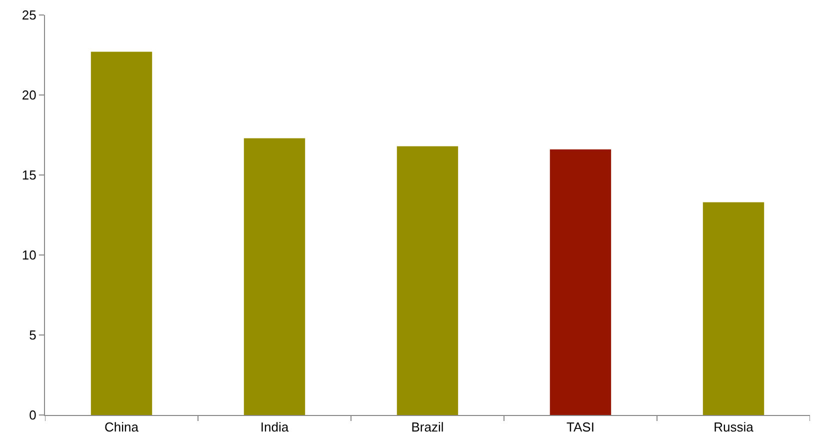  What do you see at coordinates (29, 175) in the screenshot?
I see `y-tick-label: 15` at bounding box center [29, 175].